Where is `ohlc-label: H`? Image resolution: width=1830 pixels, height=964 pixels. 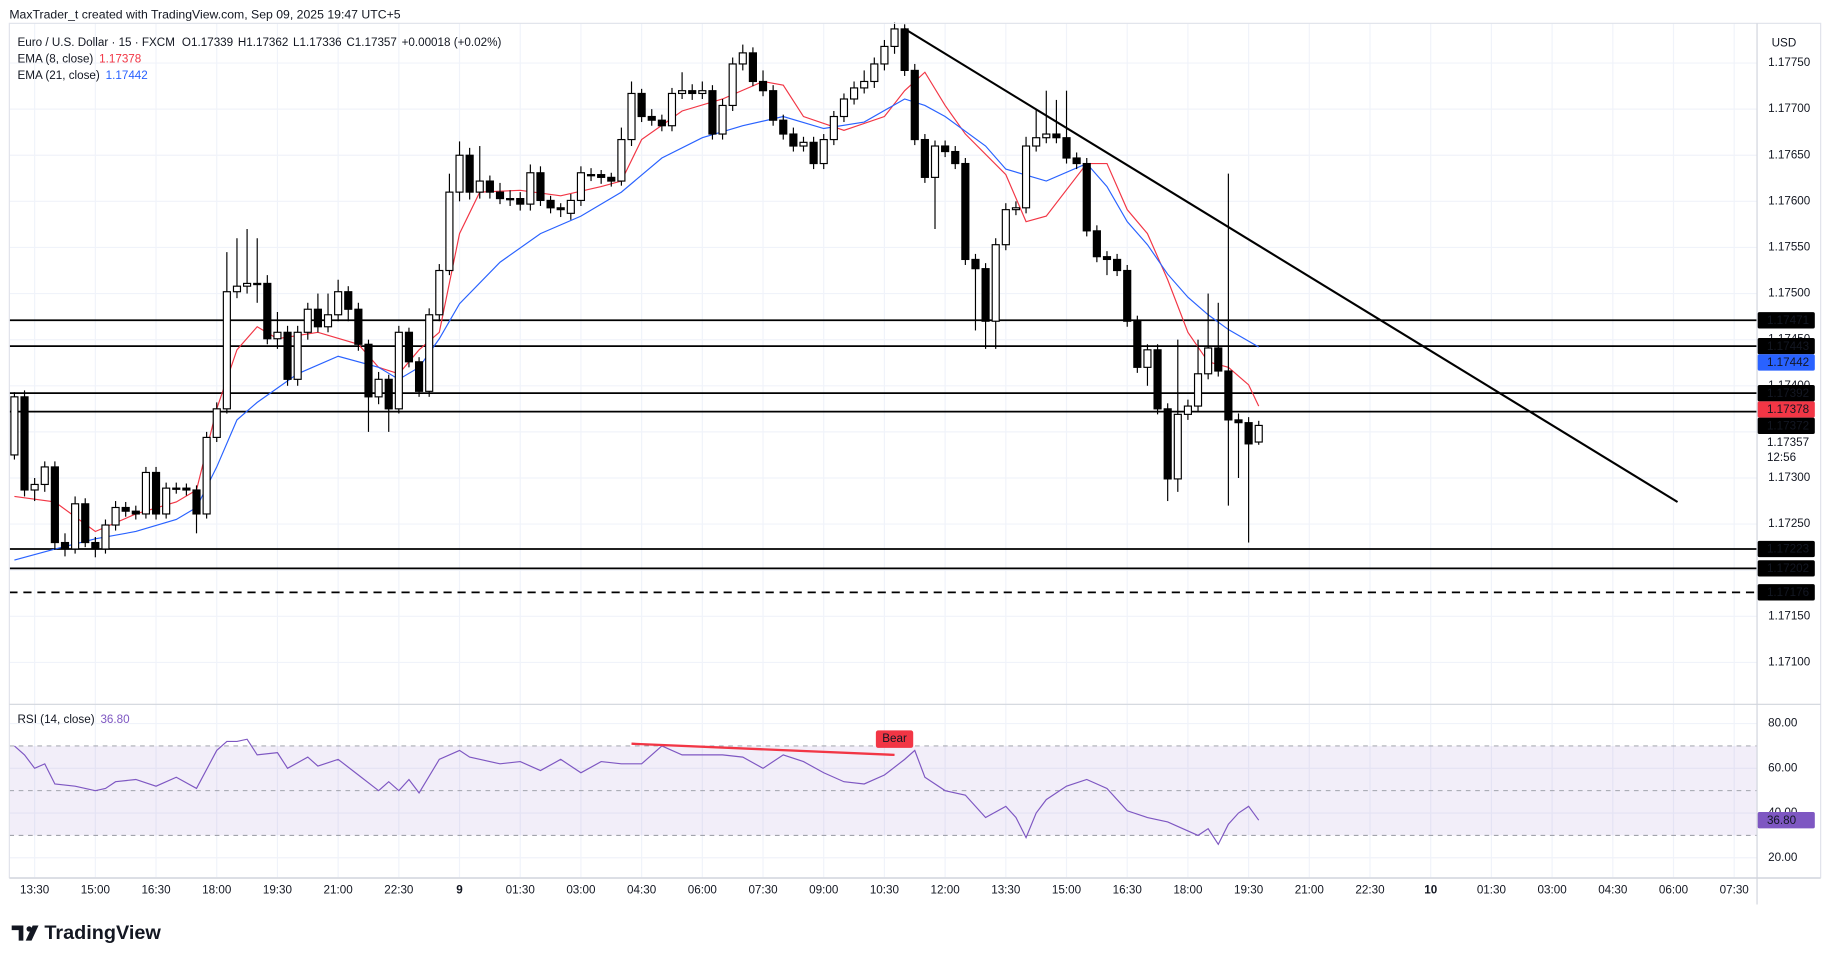
ohlc-label: H is located at coordinates (242, 42).